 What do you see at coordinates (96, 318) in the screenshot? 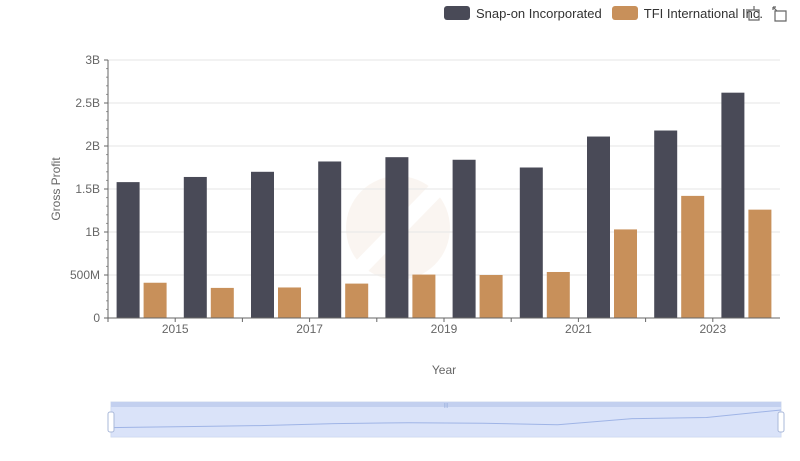
I see `y-tick-label: 0` at bounding box center [96, 318].